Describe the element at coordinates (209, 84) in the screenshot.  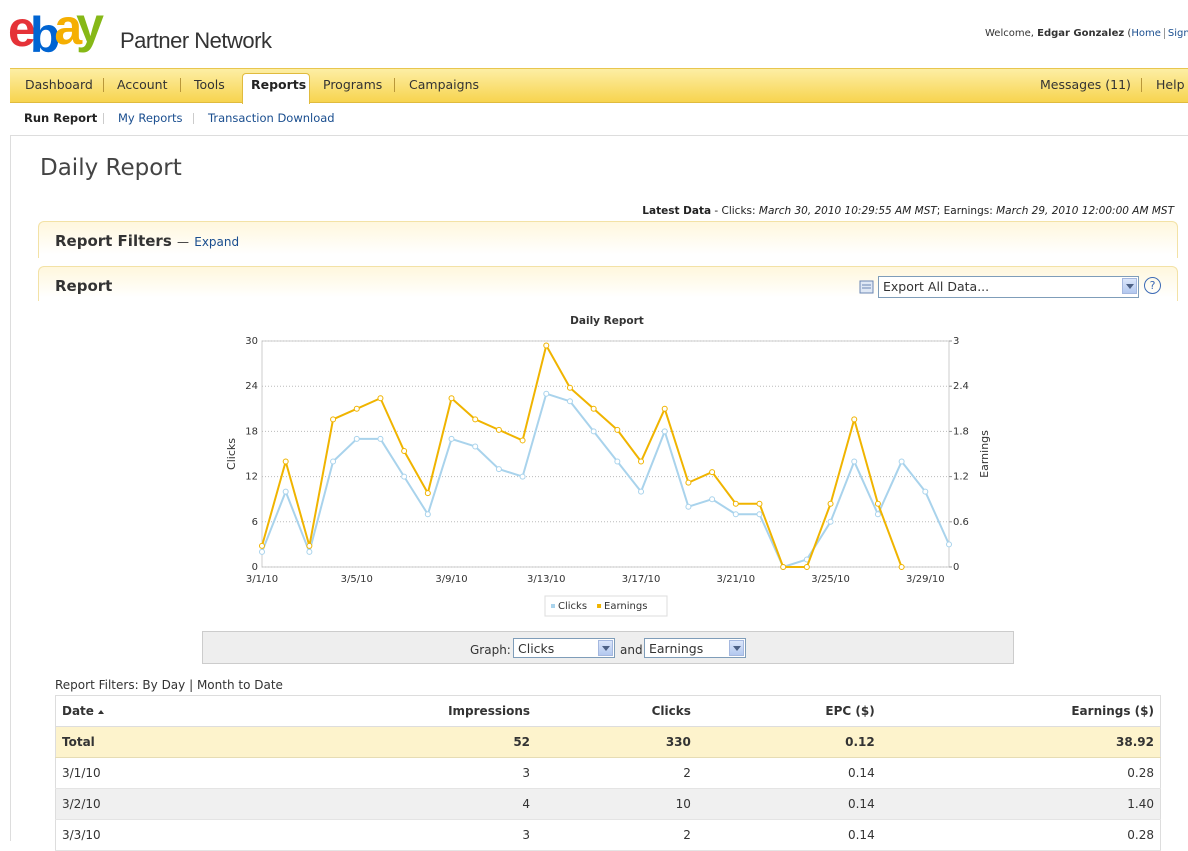
I see `nav-tab: Tools` at that location.